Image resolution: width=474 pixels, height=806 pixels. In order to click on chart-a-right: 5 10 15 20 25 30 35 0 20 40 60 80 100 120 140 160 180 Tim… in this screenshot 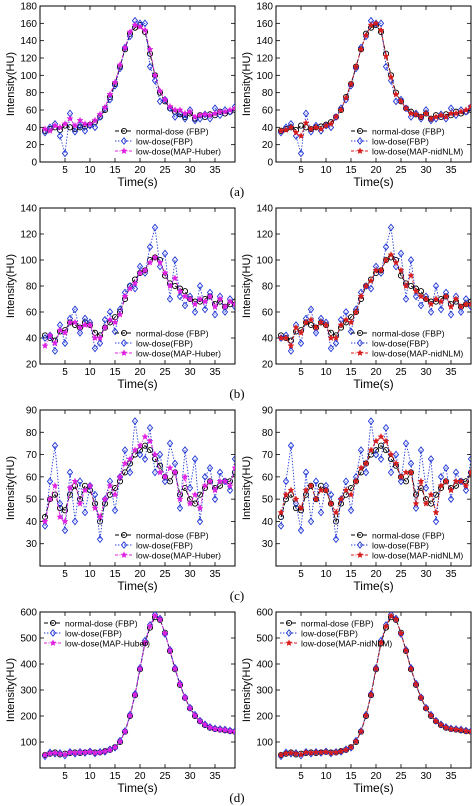, I will do `click(356, 95)`.